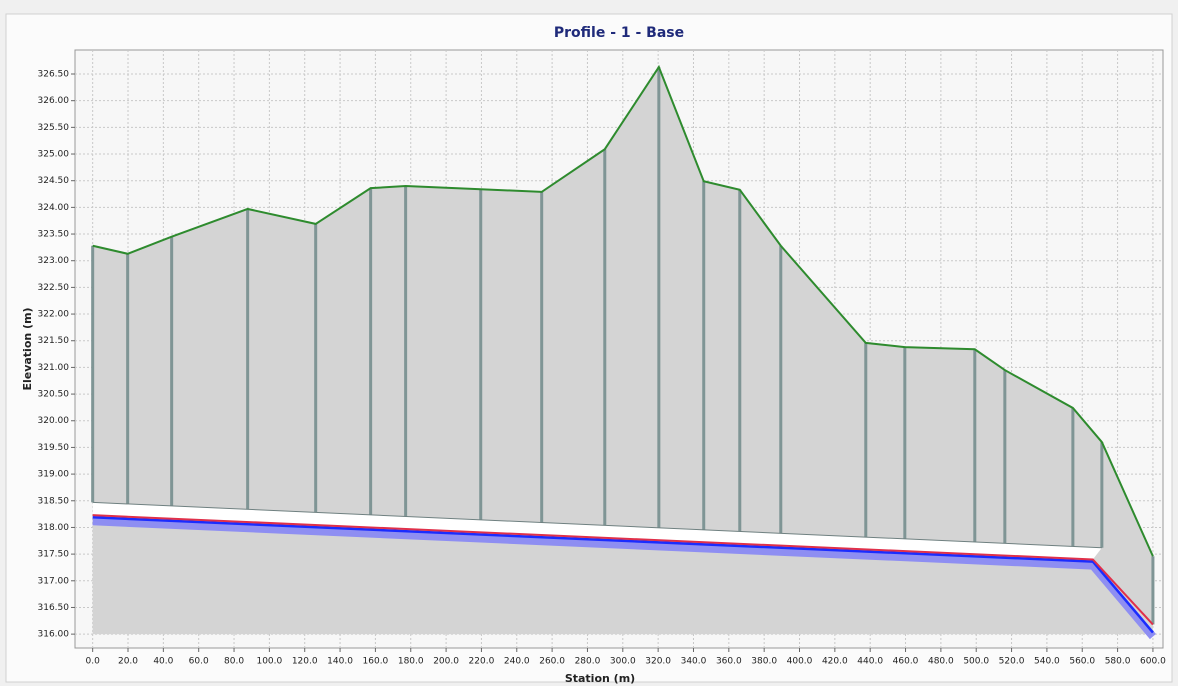 The image size is (1178, 686). I want to click on x-tick-label: 20.0, so click(128, 662).